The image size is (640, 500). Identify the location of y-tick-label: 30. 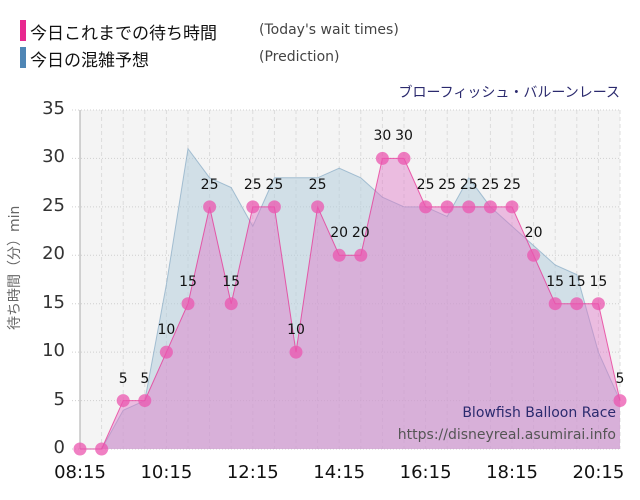
(53, 157).